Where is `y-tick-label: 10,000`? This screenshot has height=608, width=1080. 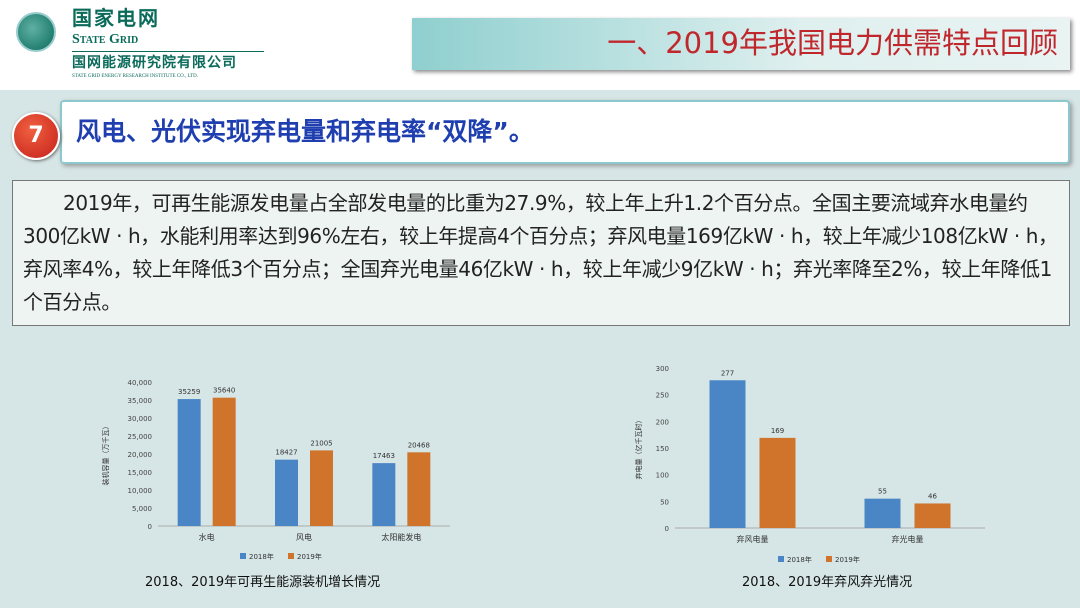
y-tick-label: 10,000 is located at coordinates (140, 491).